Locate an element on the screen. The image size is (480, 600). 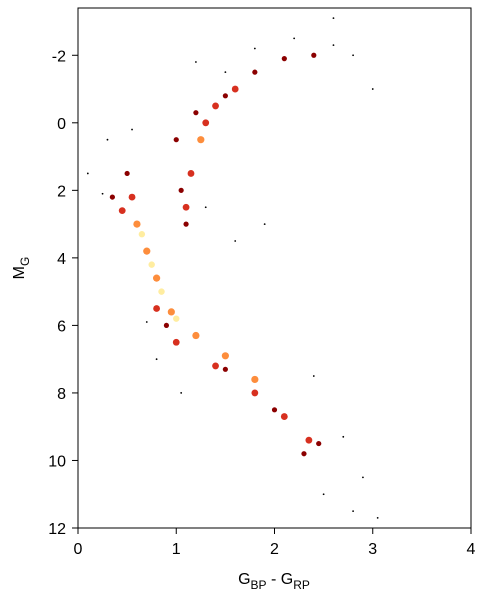
y-tick-label: 8 is located at coordinates (61, 394).